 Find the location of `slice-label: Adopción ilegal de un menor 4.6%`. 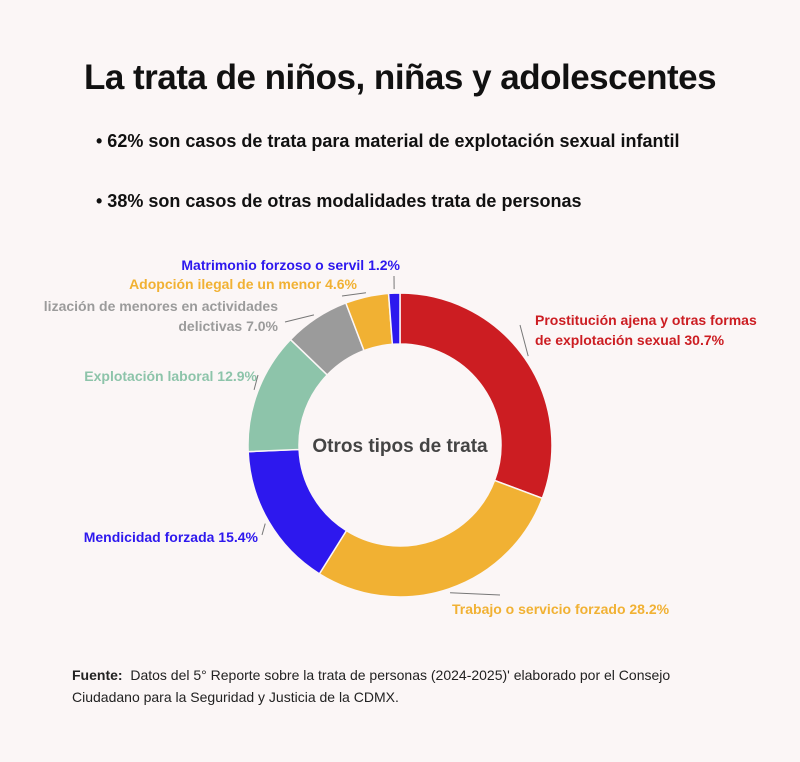

slice-label: Adopción ilegal de un menor 4.6% is located at coordinates (243, 284).